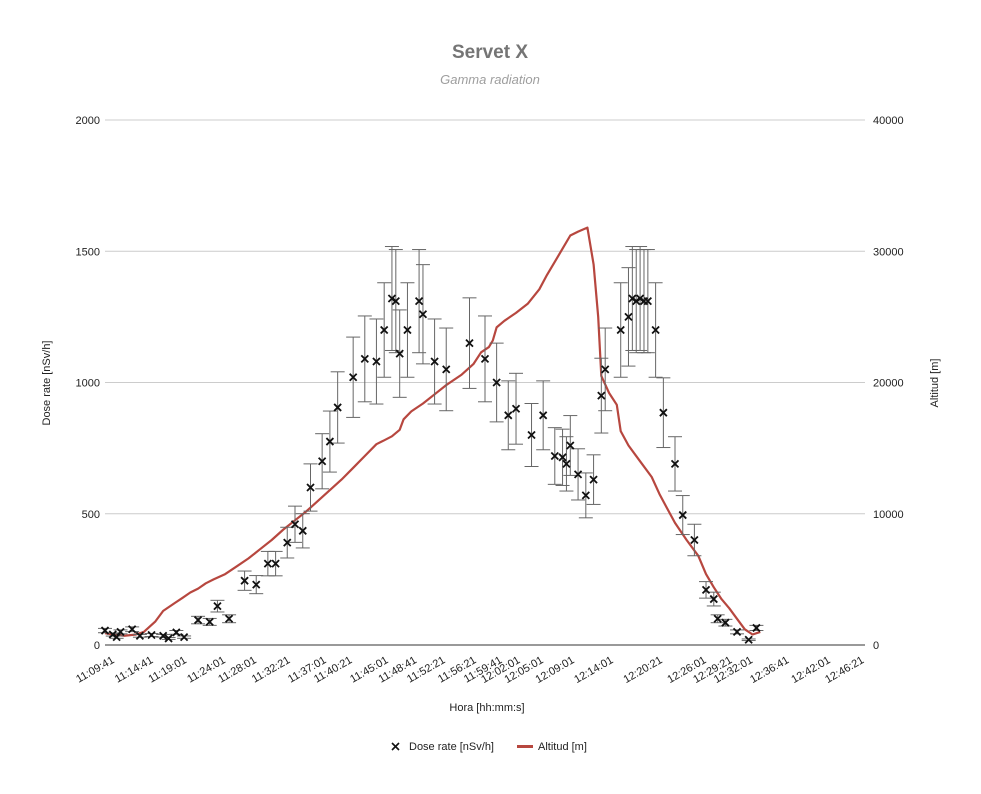 Image resolution: width=981 pixels, height=794 pixels. What do you see at coordinates (888, 515) in the screenshot?
I see `y-tick-right: 10000` at bounding box center [888, 515].